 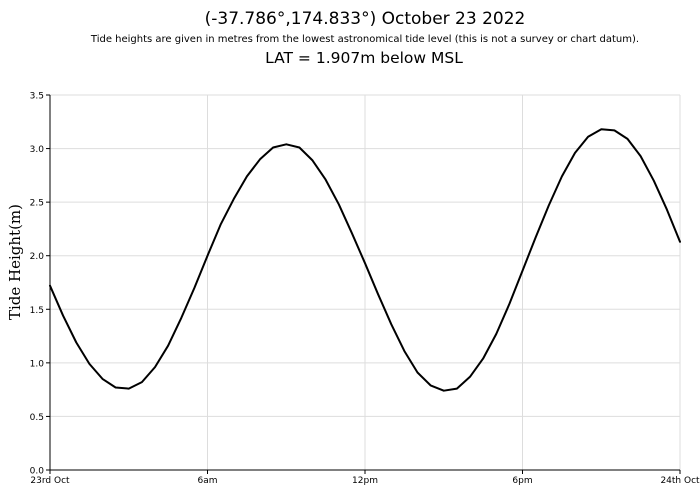 I want to click on y-tick-label: 3.5, so click(x=37, y=97).